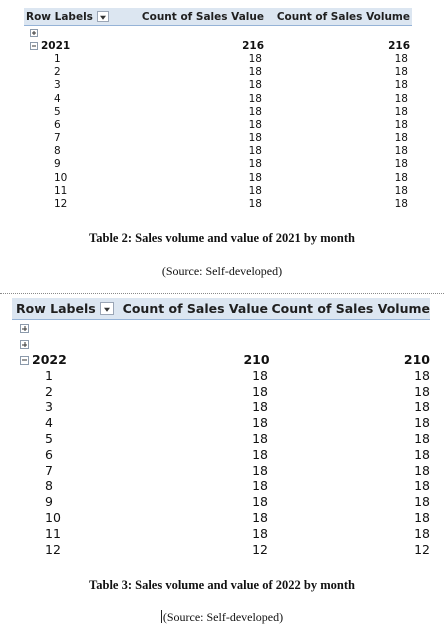 This screenshot has height=640, width=444. I want to click on year-row: 2022 210 210, so click(221, 360).